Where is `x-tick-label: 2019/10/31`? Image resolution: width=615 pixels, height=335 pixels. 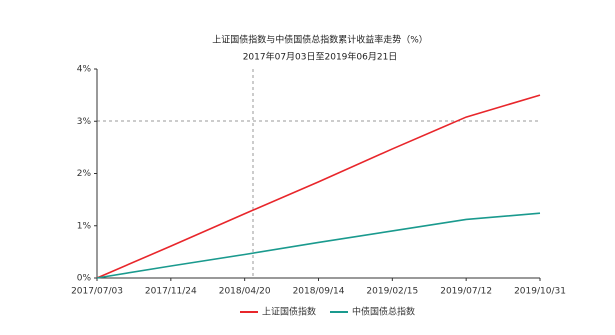 x-tick-label: 2019/10/31 is located at coordinates (540, 292).